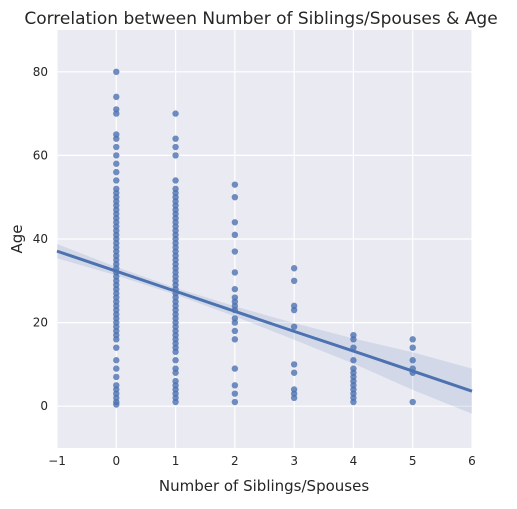 The width and height of the screenshot is (517, 509). I want to click on y-tick-label: 0, so click(44, 406).